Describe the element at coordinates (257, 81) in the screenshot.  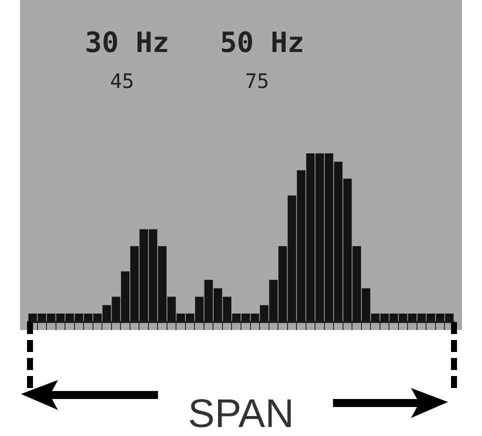
I see `text: 75` at that location.